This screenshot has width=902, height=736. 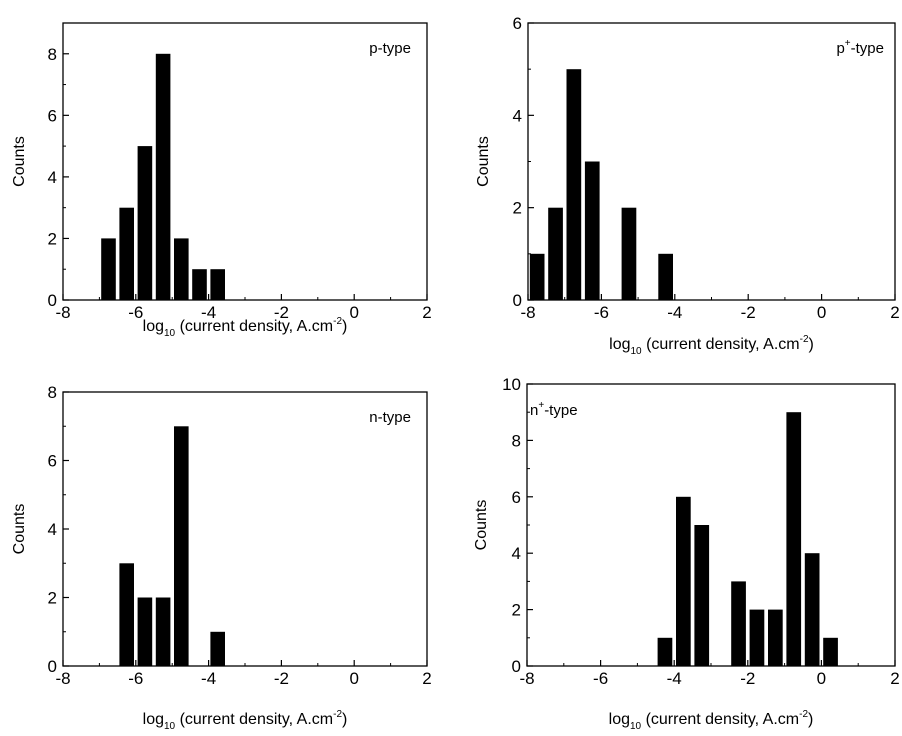 I want to click on panel-label: n-type, so click(x=390, y=417).